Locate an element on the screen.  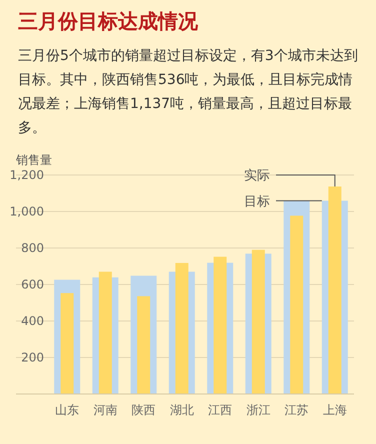
y-tick-label: 200 is located at coordinates (32, 357).